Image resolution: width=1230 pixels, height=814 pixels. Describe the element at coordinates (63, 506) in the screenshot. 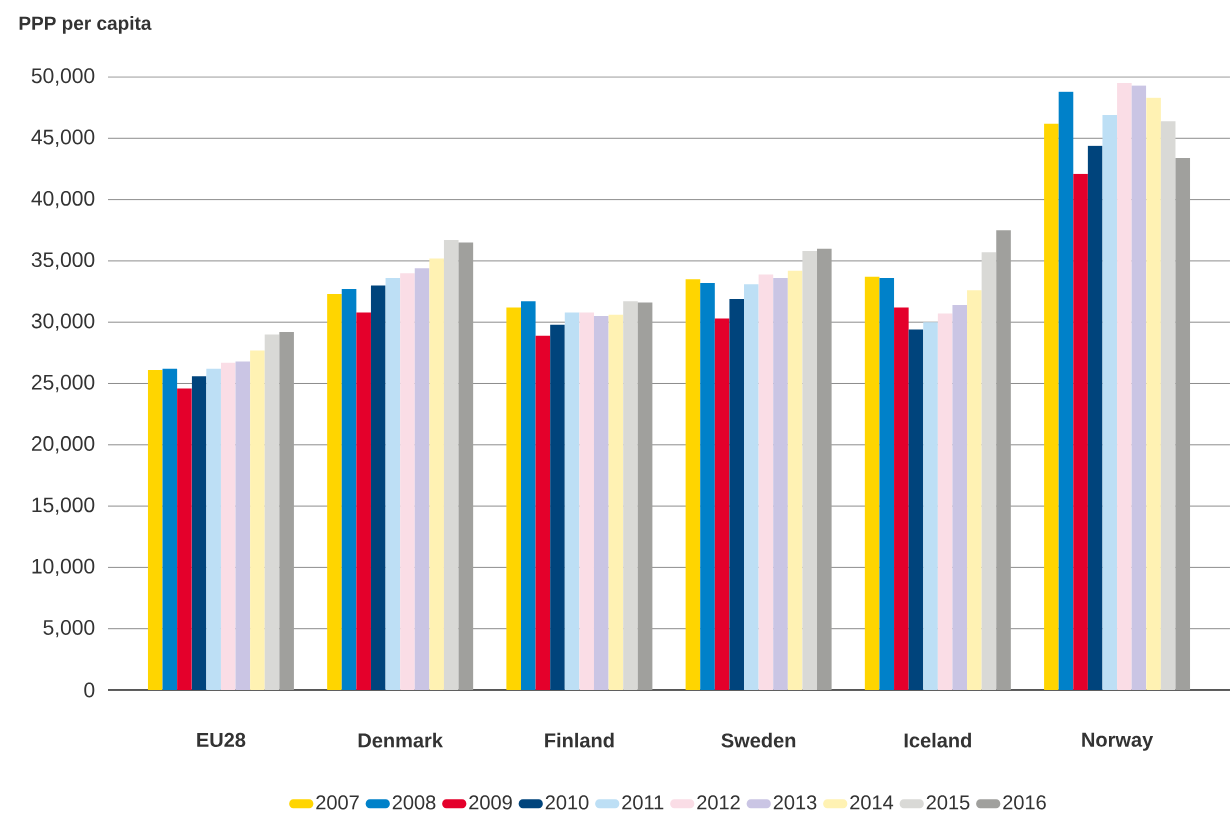

I see `y-tick-label: 15,000` at that location.